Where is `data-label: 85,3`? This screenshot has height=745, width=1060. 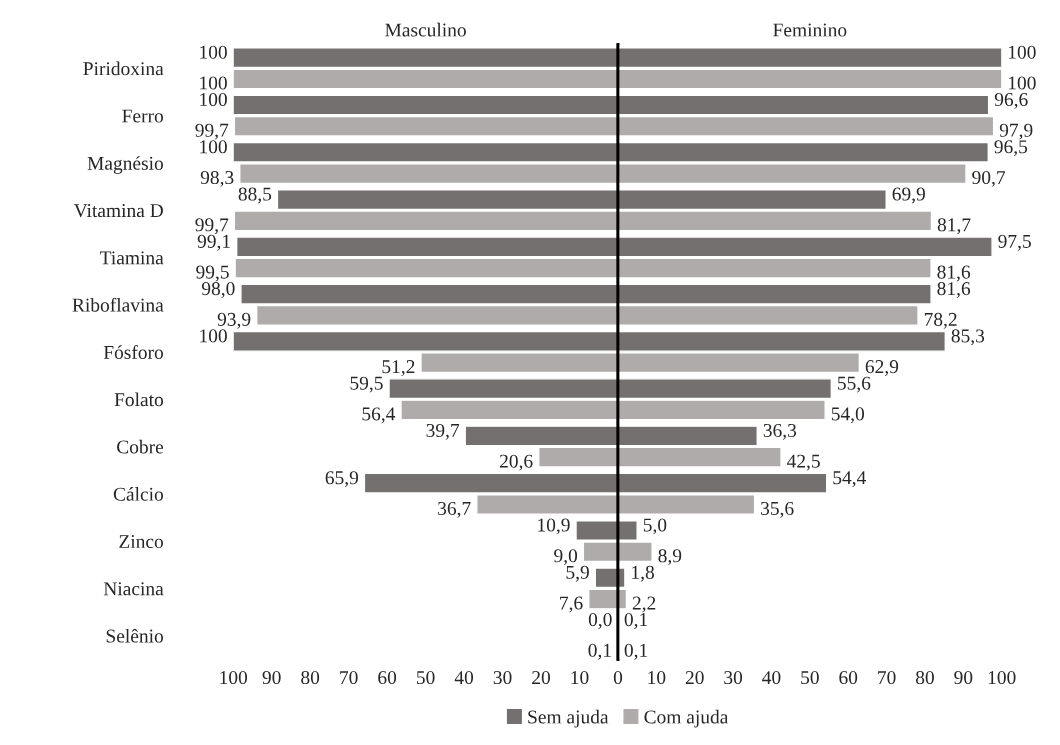
data-label: 85,3 is located at coordinates (968, 337).